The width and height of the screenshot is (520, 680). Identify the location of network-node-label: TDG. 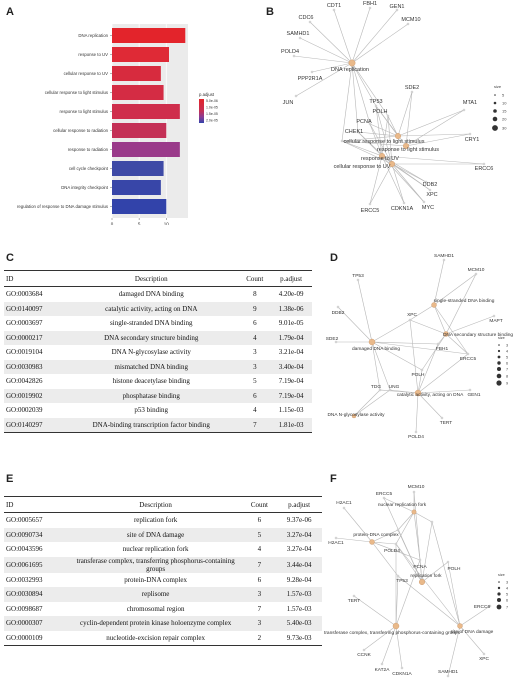
(376, 387).